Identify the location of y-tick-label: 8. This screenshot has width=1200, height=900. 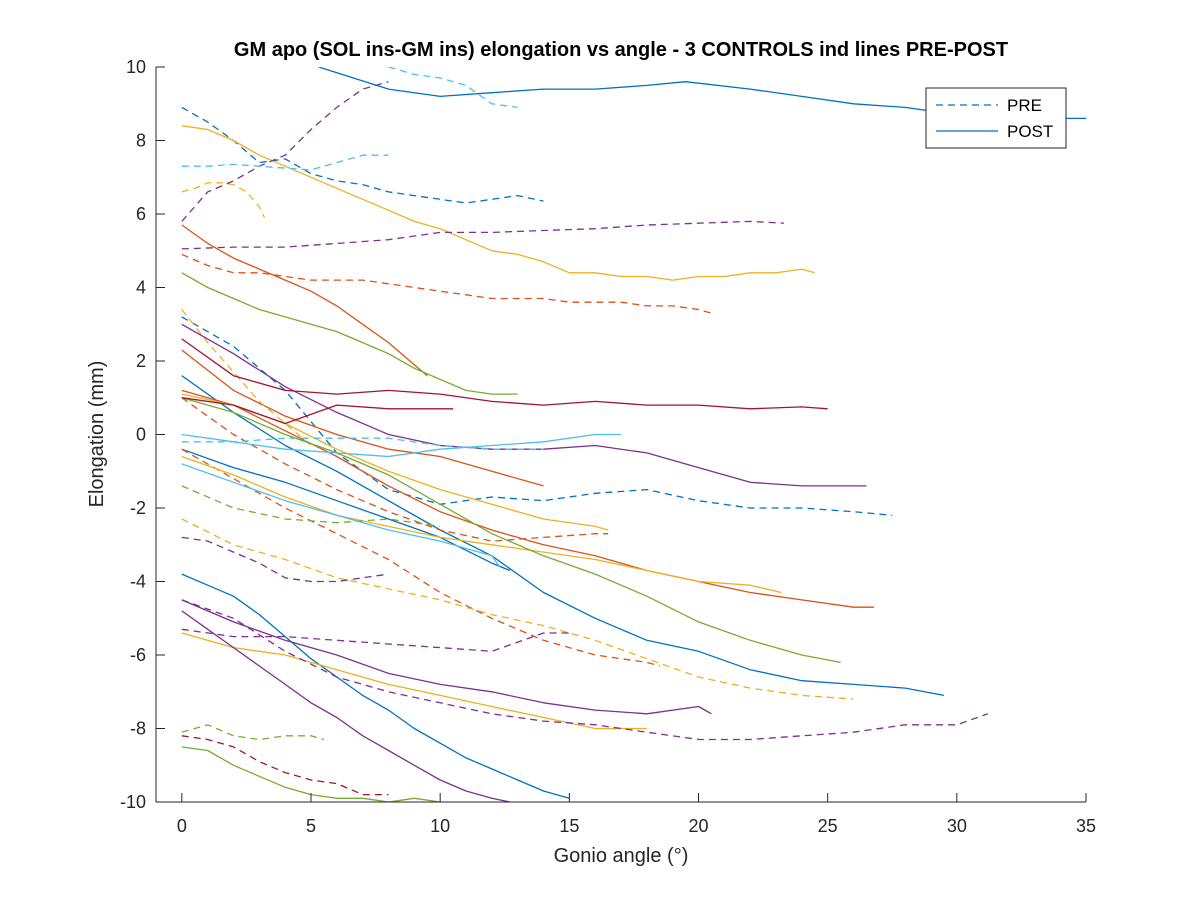
(141, 141).